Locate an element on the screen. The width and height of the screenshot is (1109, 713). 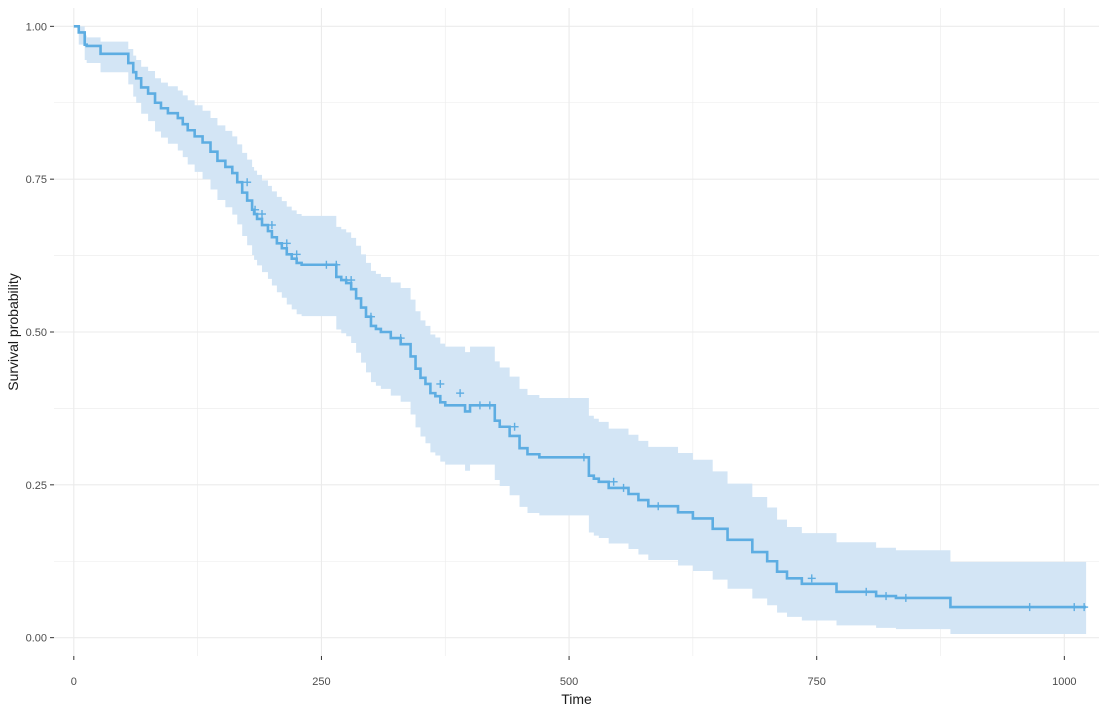
y-tick-label: 0.75 is located at coordinates (36, 180).